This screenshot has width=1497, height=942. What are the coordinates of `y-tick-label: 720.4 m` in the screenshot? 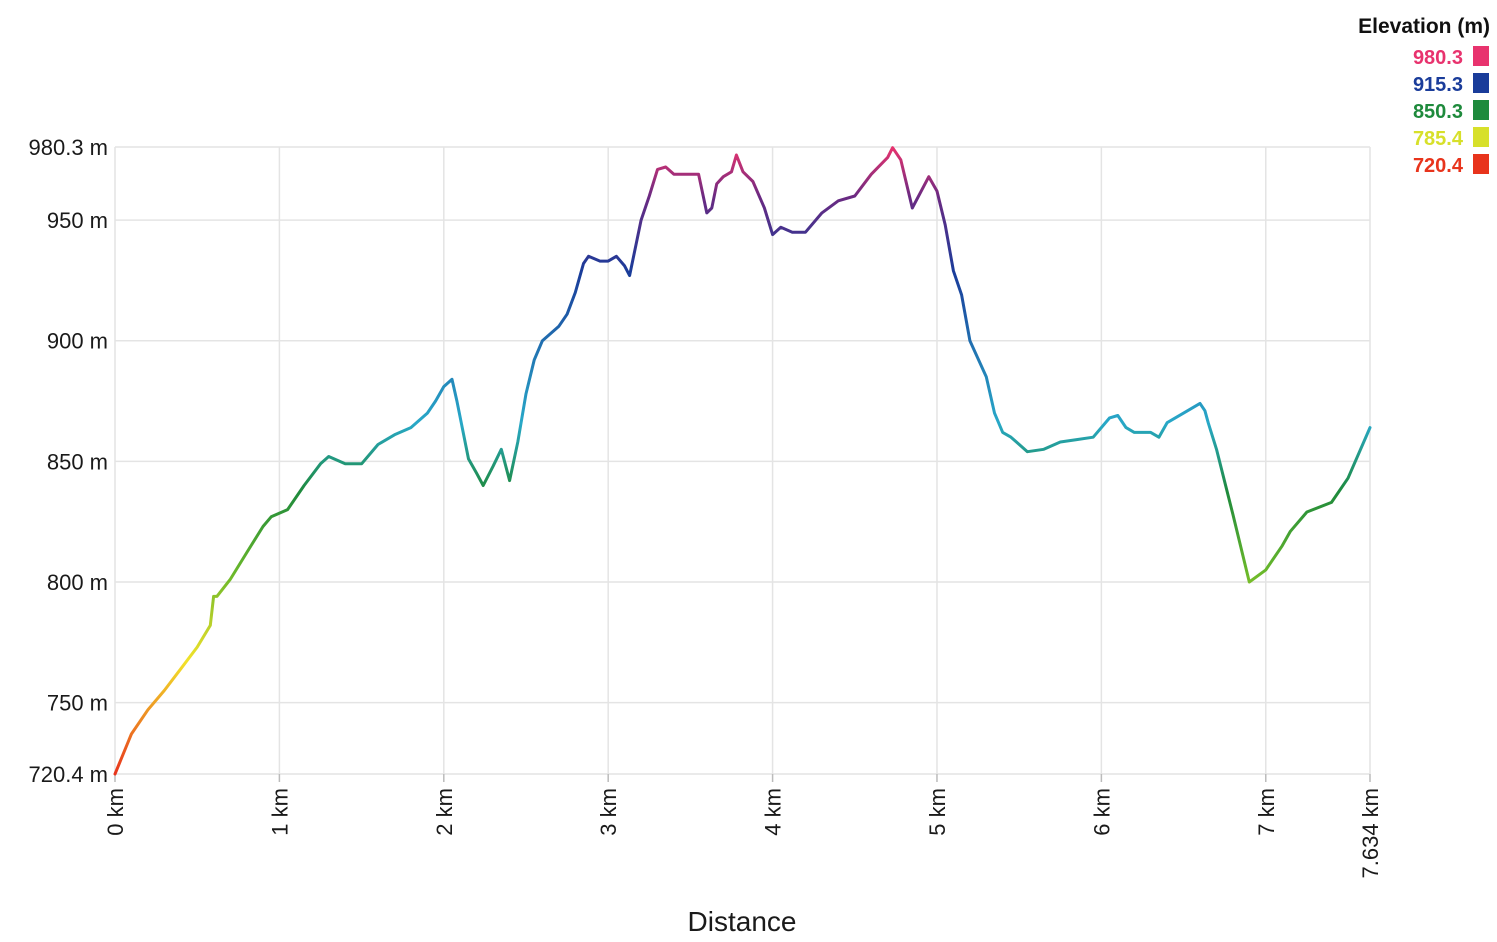 It's located at (69, 774).